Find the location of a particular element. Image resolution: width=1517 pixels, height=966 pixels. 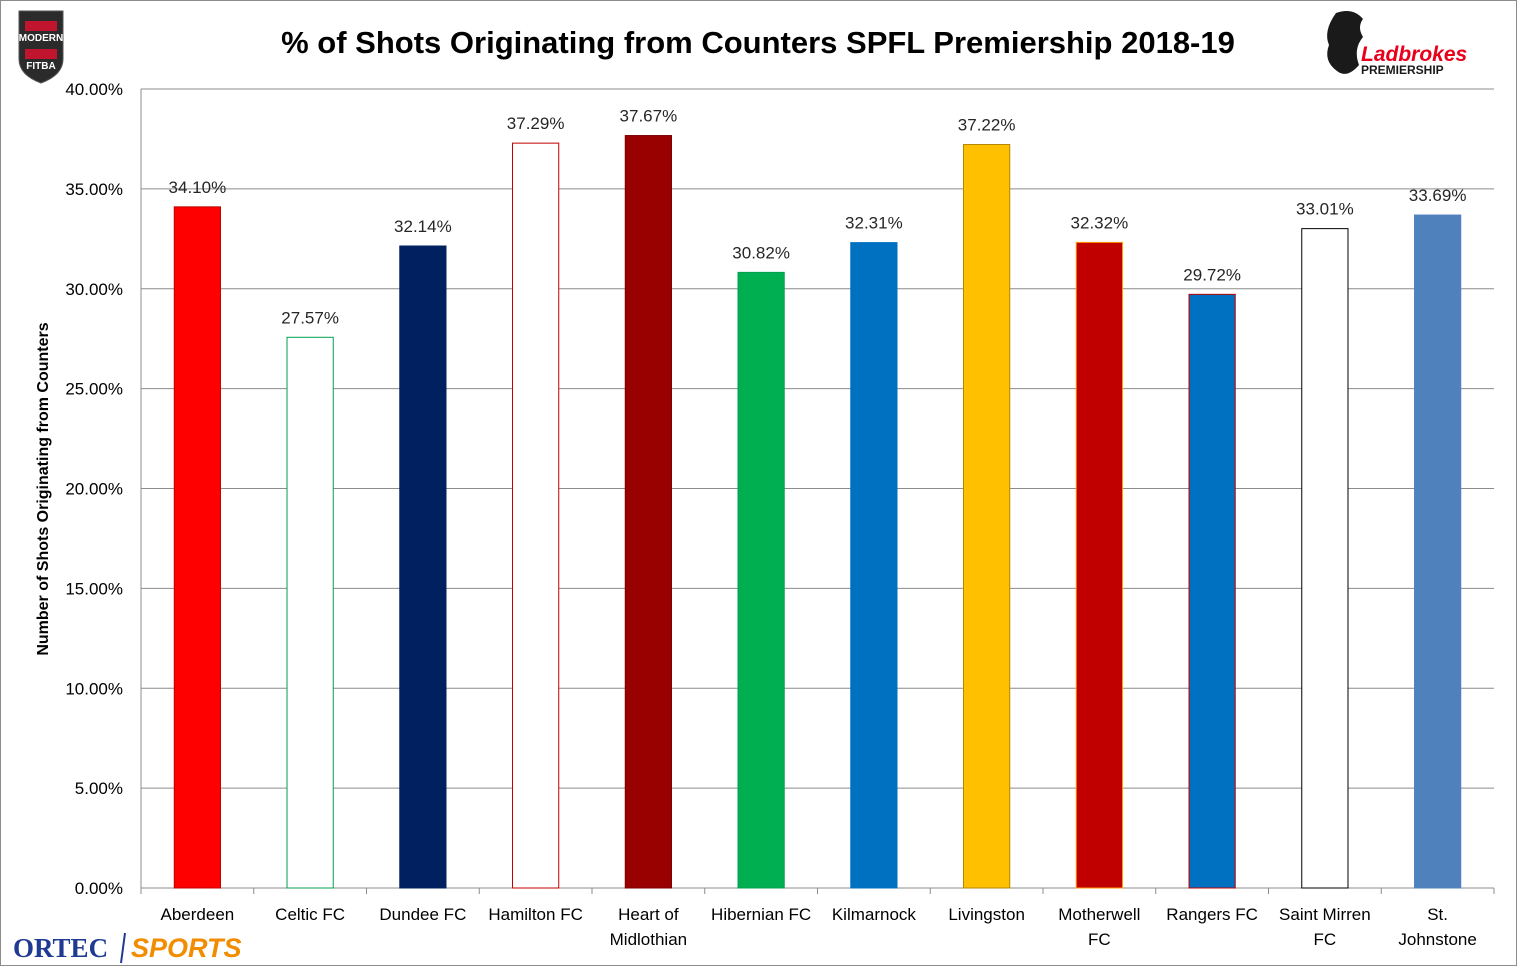

data-label: 30.82% is located at coordinates (761, 252).